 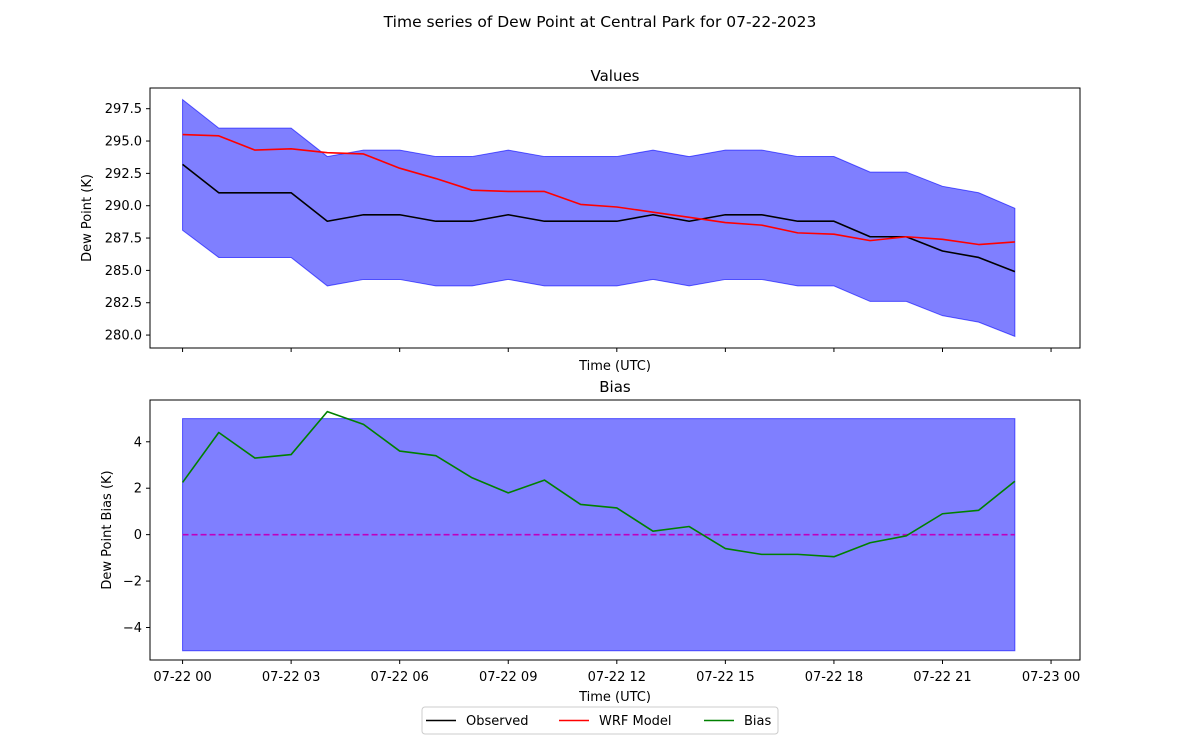 I want to click on bias-y-tick-label: 2, so click(x=138, y=489).